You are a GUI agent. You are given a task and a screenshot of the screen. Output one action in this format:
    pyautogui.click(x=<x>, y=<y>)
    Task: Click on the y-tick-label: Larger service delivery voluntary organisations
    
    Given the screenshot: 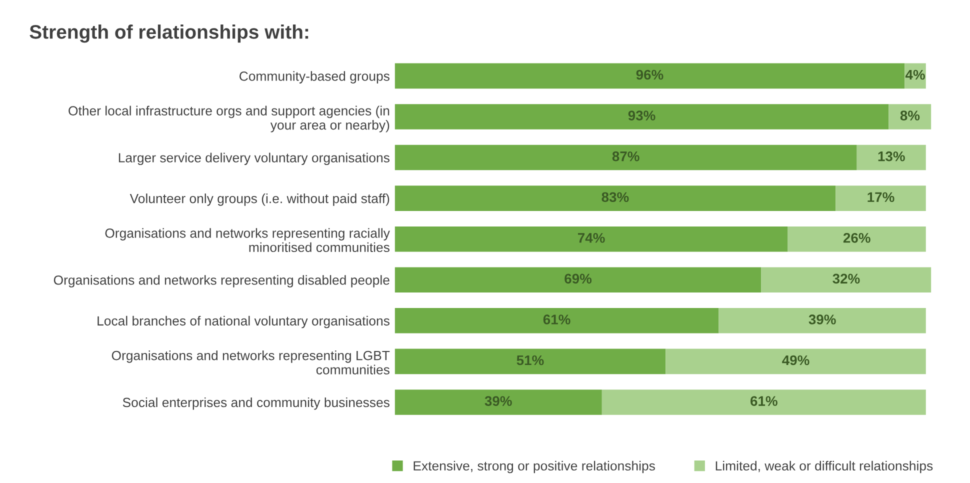 What is the action you would take?
    pyautogui.click(x=254, y=159)
    